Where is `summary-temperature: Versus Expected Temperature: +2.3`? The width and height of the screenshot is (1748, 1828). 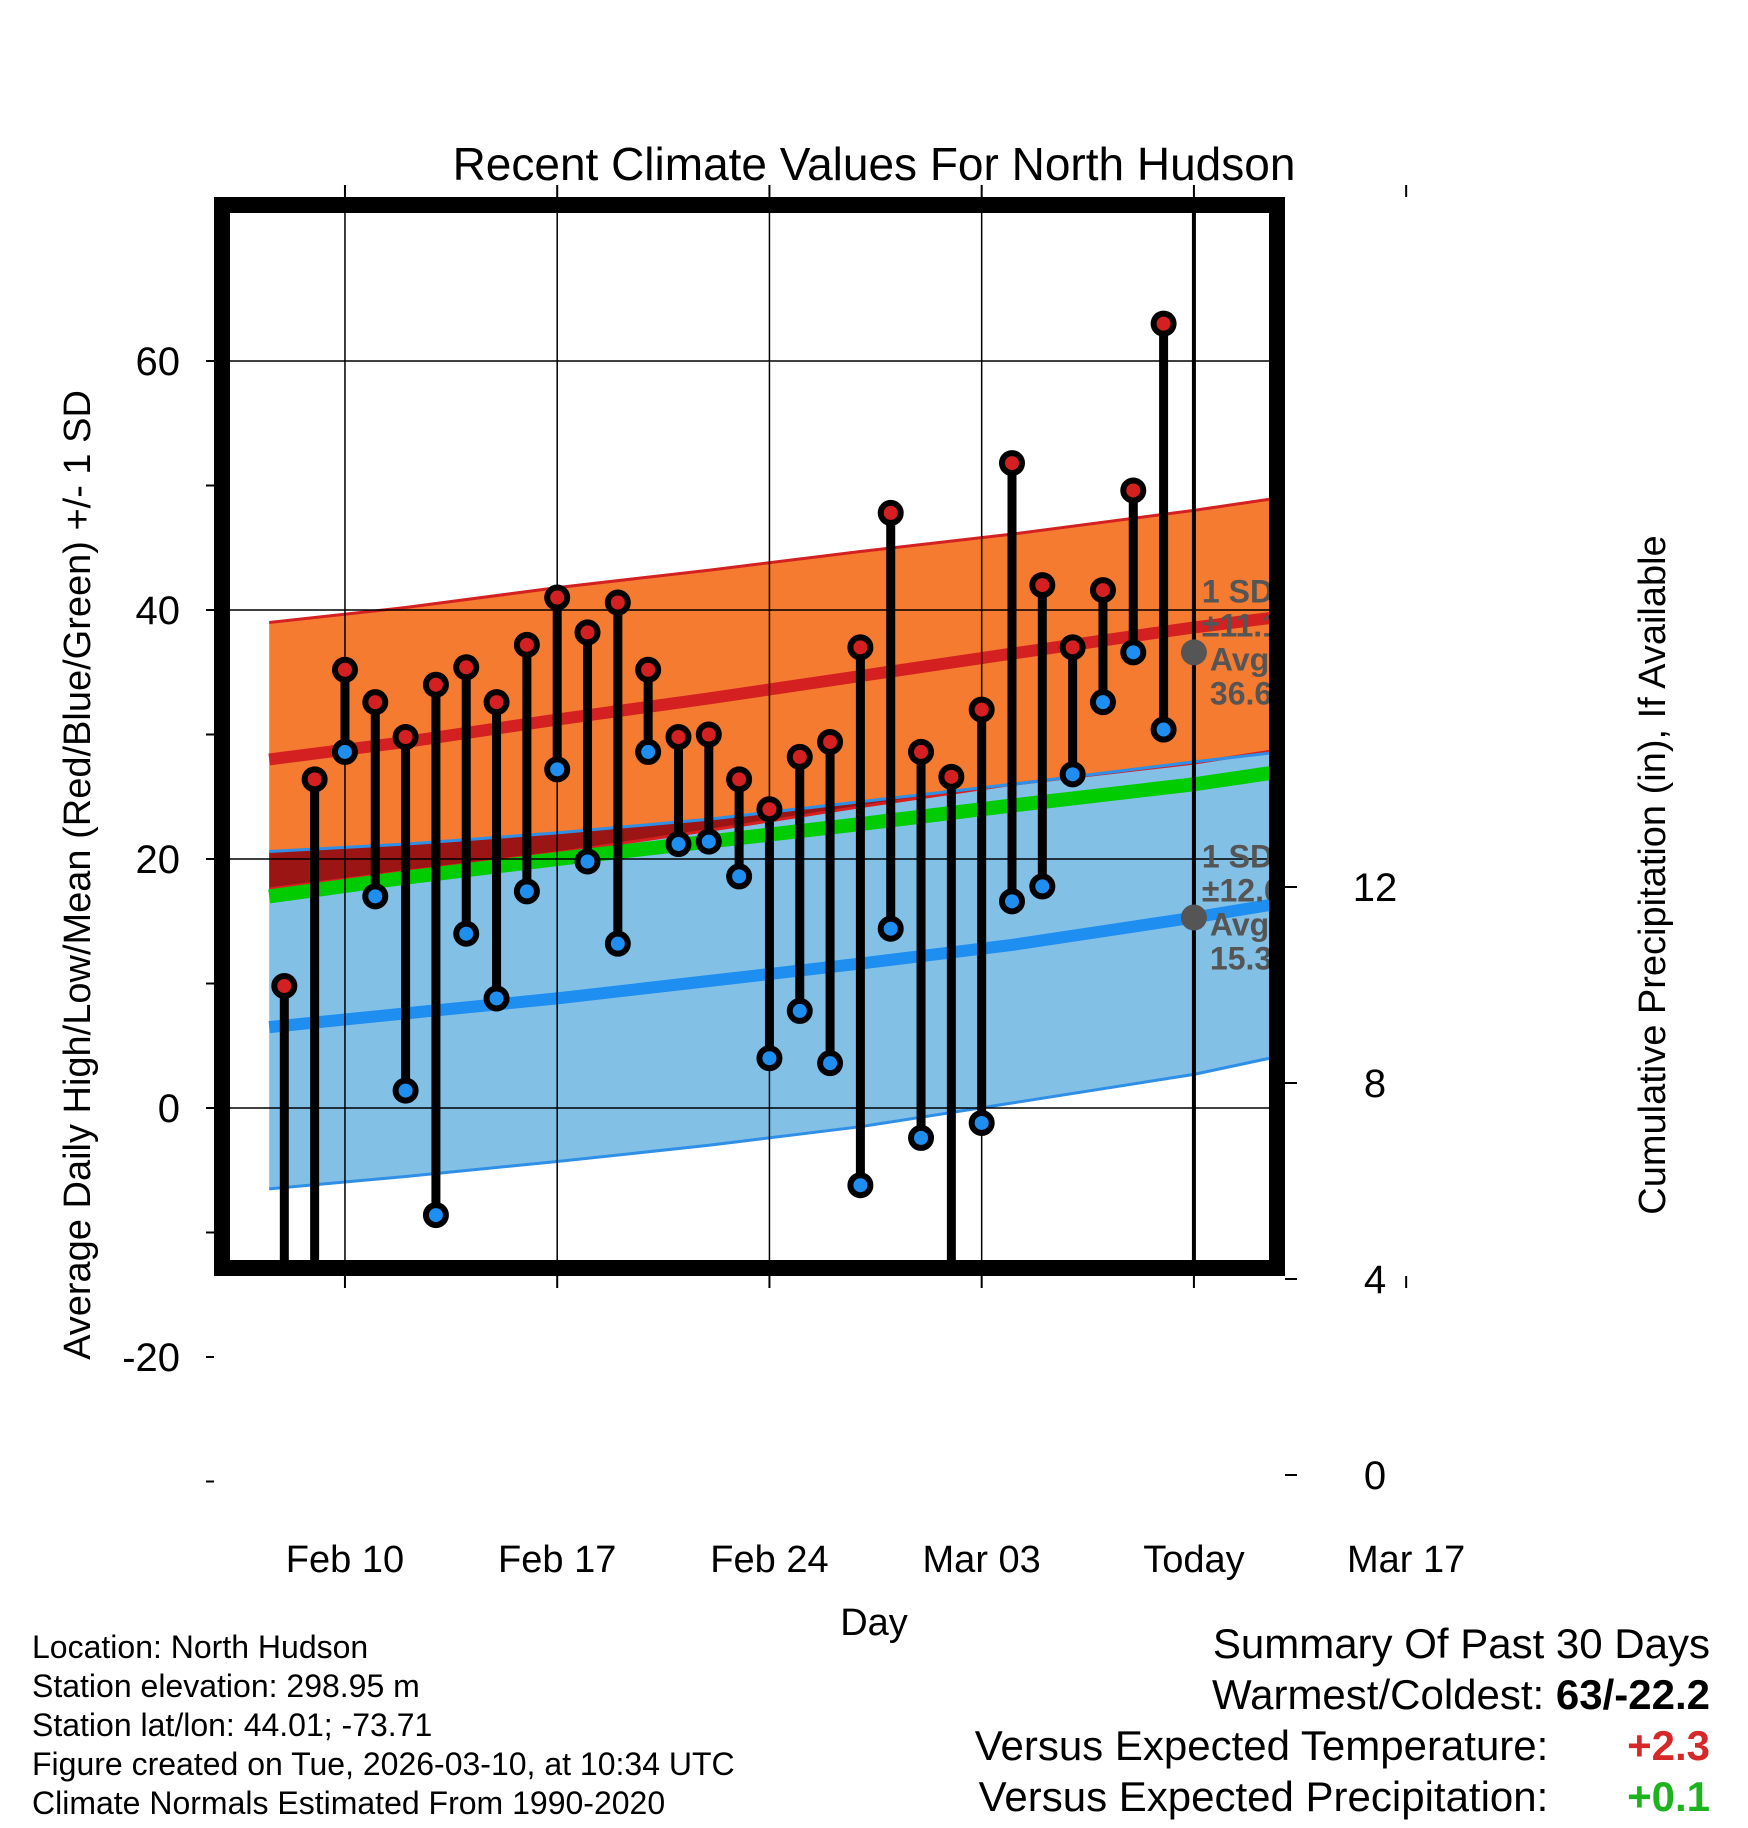
summary-temperature: Versus Expected Temperature: +2.3 is located at coordinates (1342, 1745).